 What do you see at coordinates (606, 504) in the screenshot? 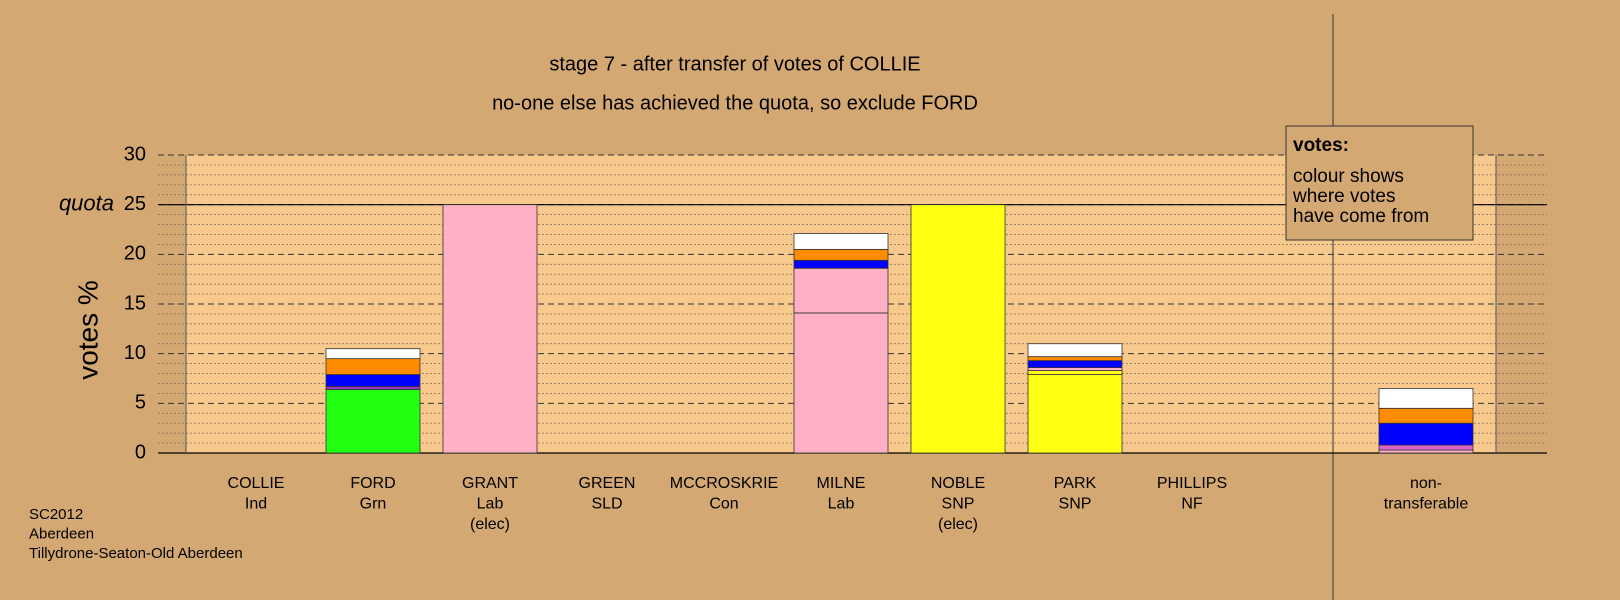
I see `x-tick-label: SLD` at bounding box center [606, 504].